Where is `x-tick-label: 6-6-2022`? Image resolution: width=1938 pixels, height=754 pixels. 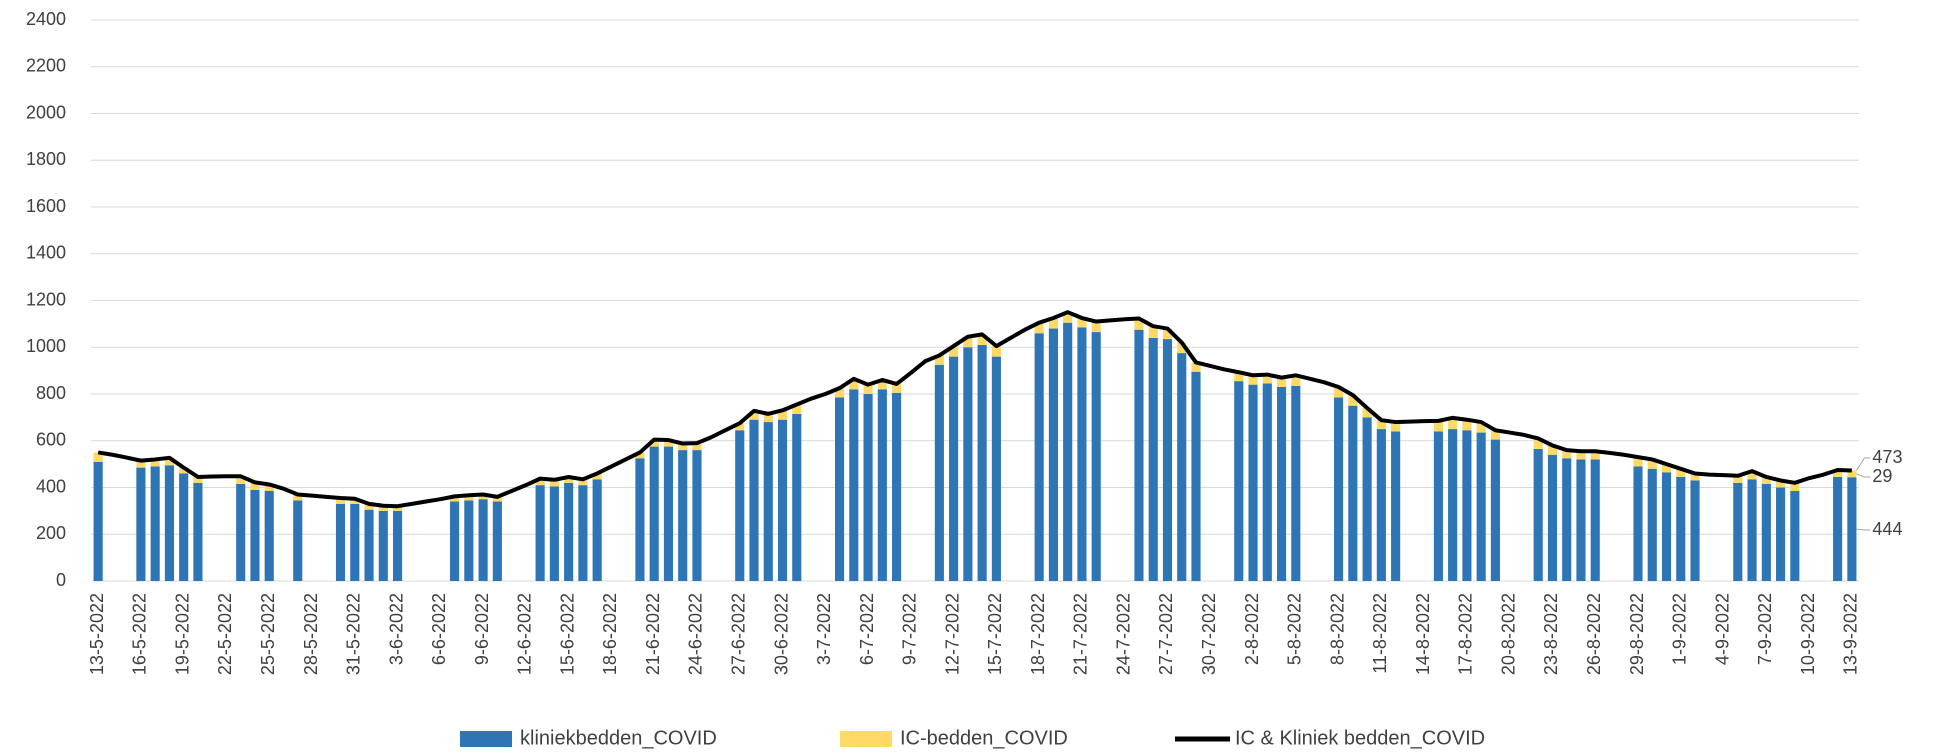 x-tick-label: 6-6-2022 is located at coordinates (439, 629).